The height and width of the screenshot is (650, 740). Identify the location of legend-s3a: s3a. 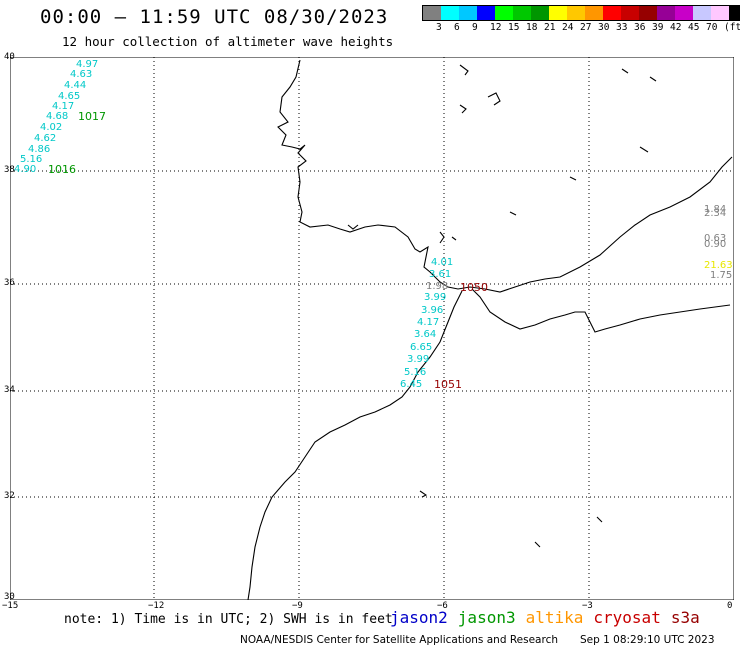
(685, 617).